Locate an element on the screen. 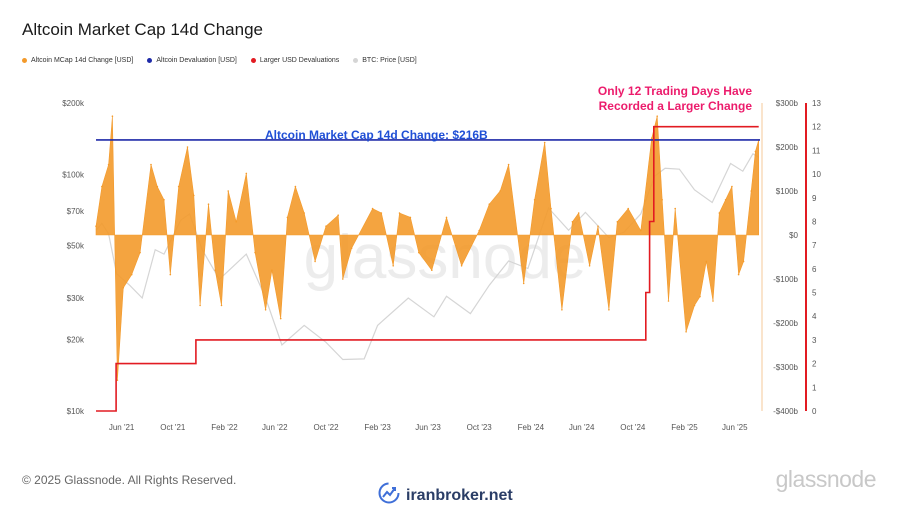  legend-dot-altcoin-devaluation is located at coordinates (150, 60).